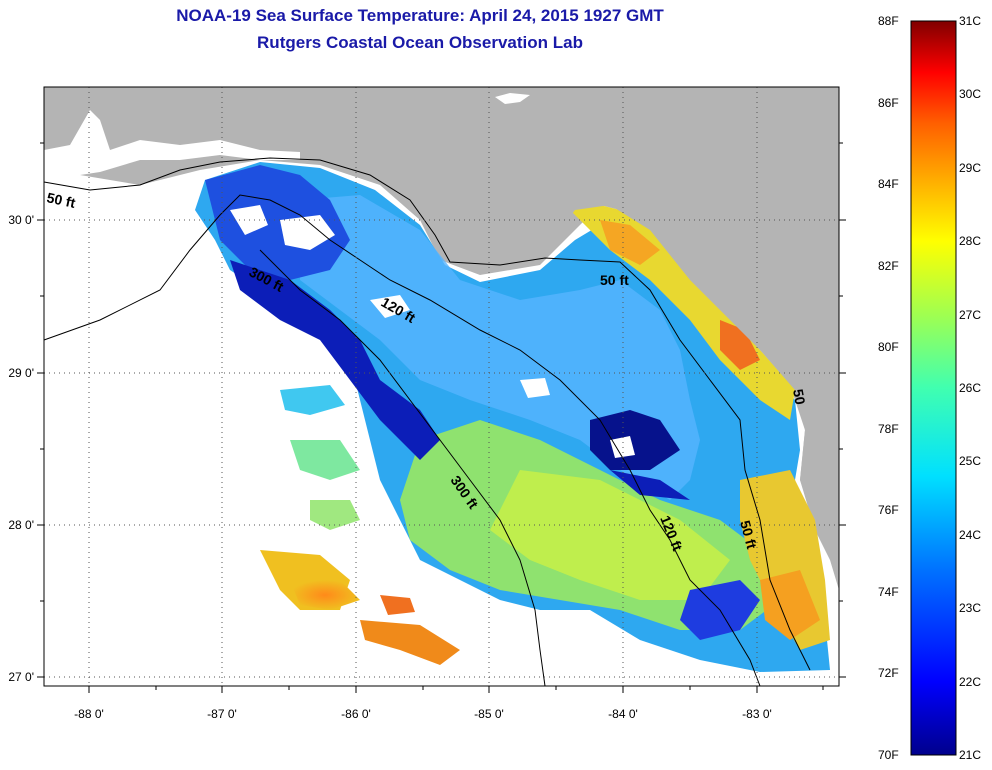 The width and height of the screenshot is (992, 770). What do you see at coordinates (888, 265) in the screenshot?
I see `colorbar-f-label: 82F` at bounding box center [888, 265].